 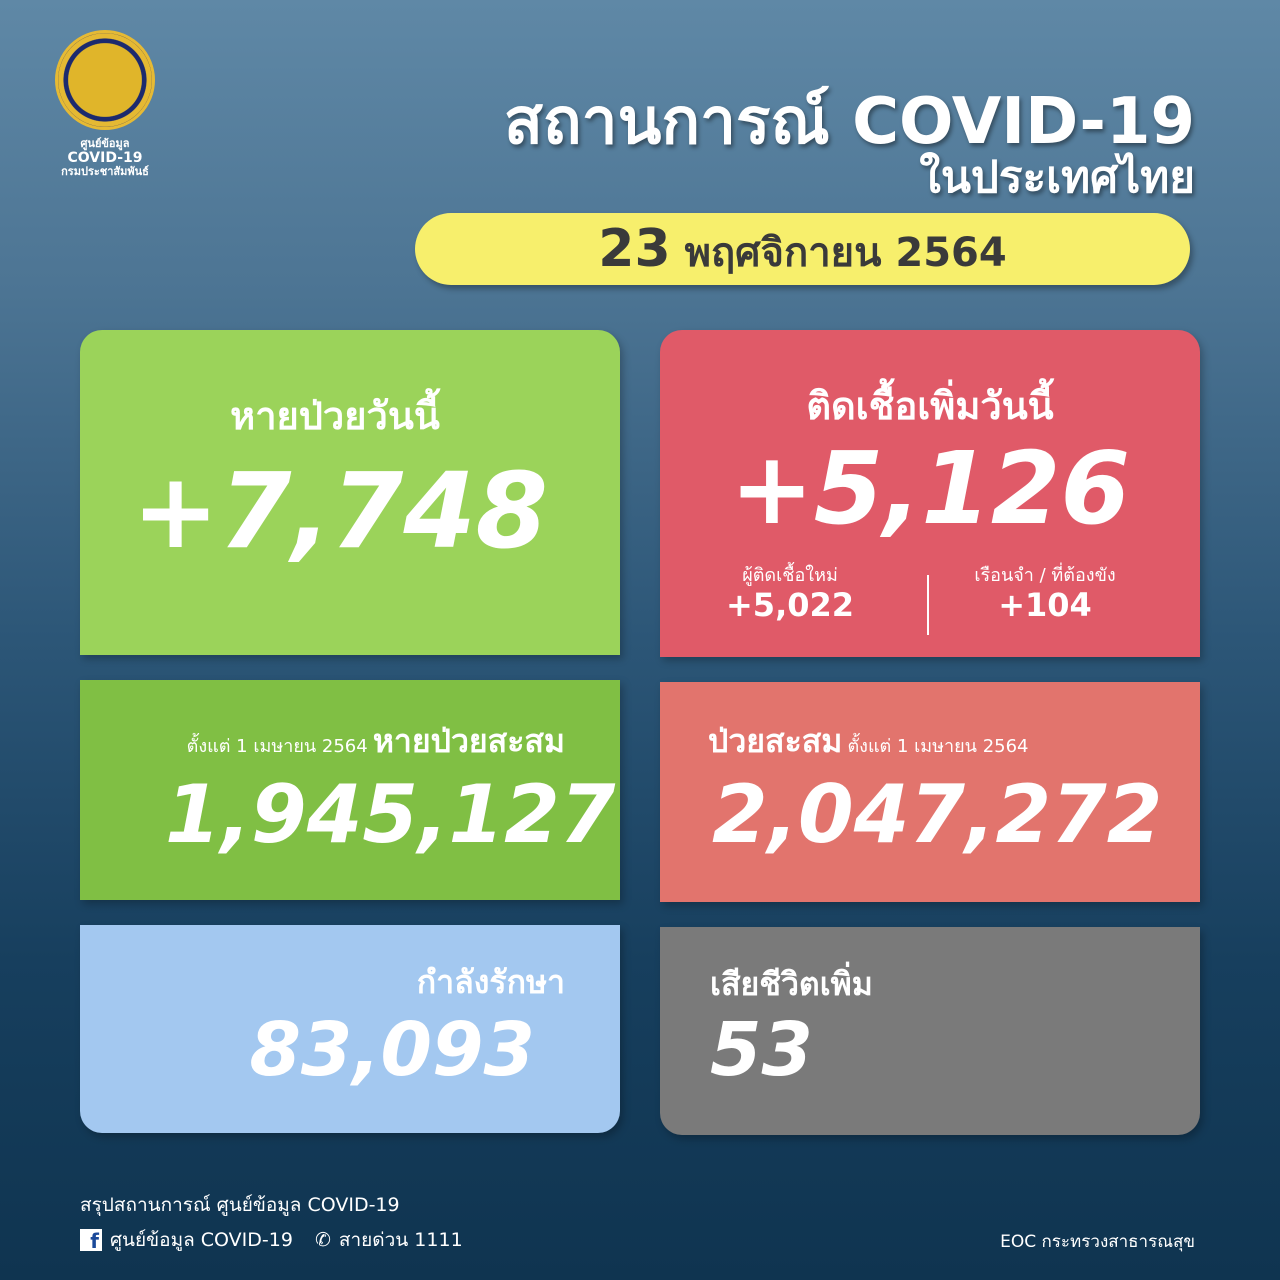 What do you see at coordinates (400, 1240) in the screenshot?
I see `footer-hotline: สายด่วน 1111` at bounding box center [400, 1240].